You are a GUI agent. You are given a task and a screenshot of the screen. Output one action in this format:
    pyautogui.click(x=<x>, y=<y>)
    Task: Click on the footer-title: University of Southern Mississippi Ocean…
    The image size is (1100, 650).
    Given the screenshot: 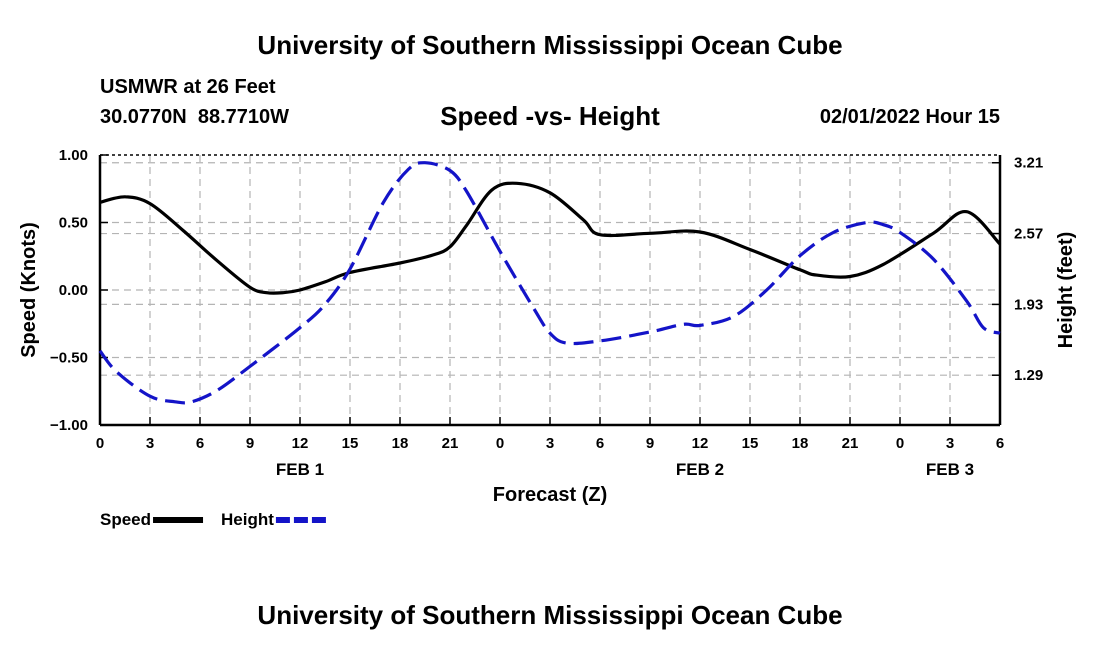 What is the action you would take?
    pyautogui.click(x=550, y=615)
    